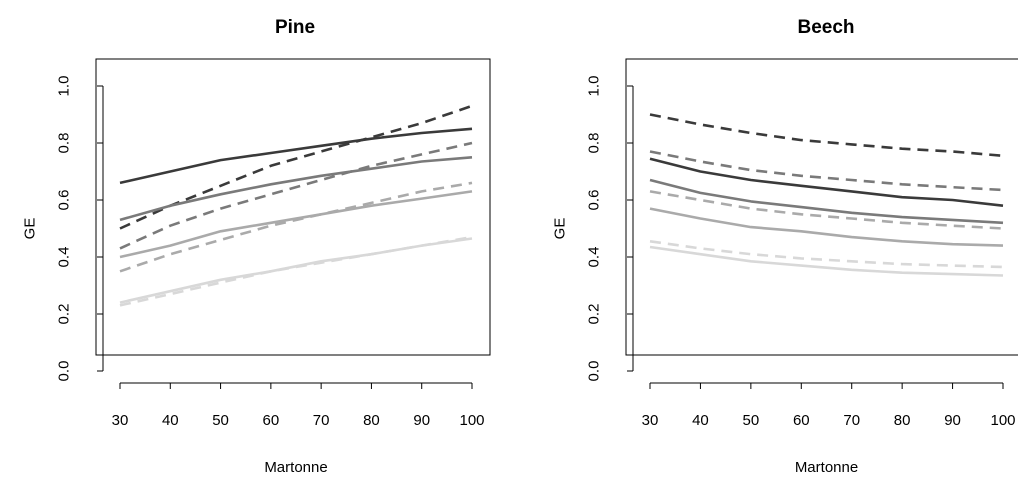  Describe the element at coordinates (825, 27) in the screenshot. I see `chart-title: Beech` at that location.